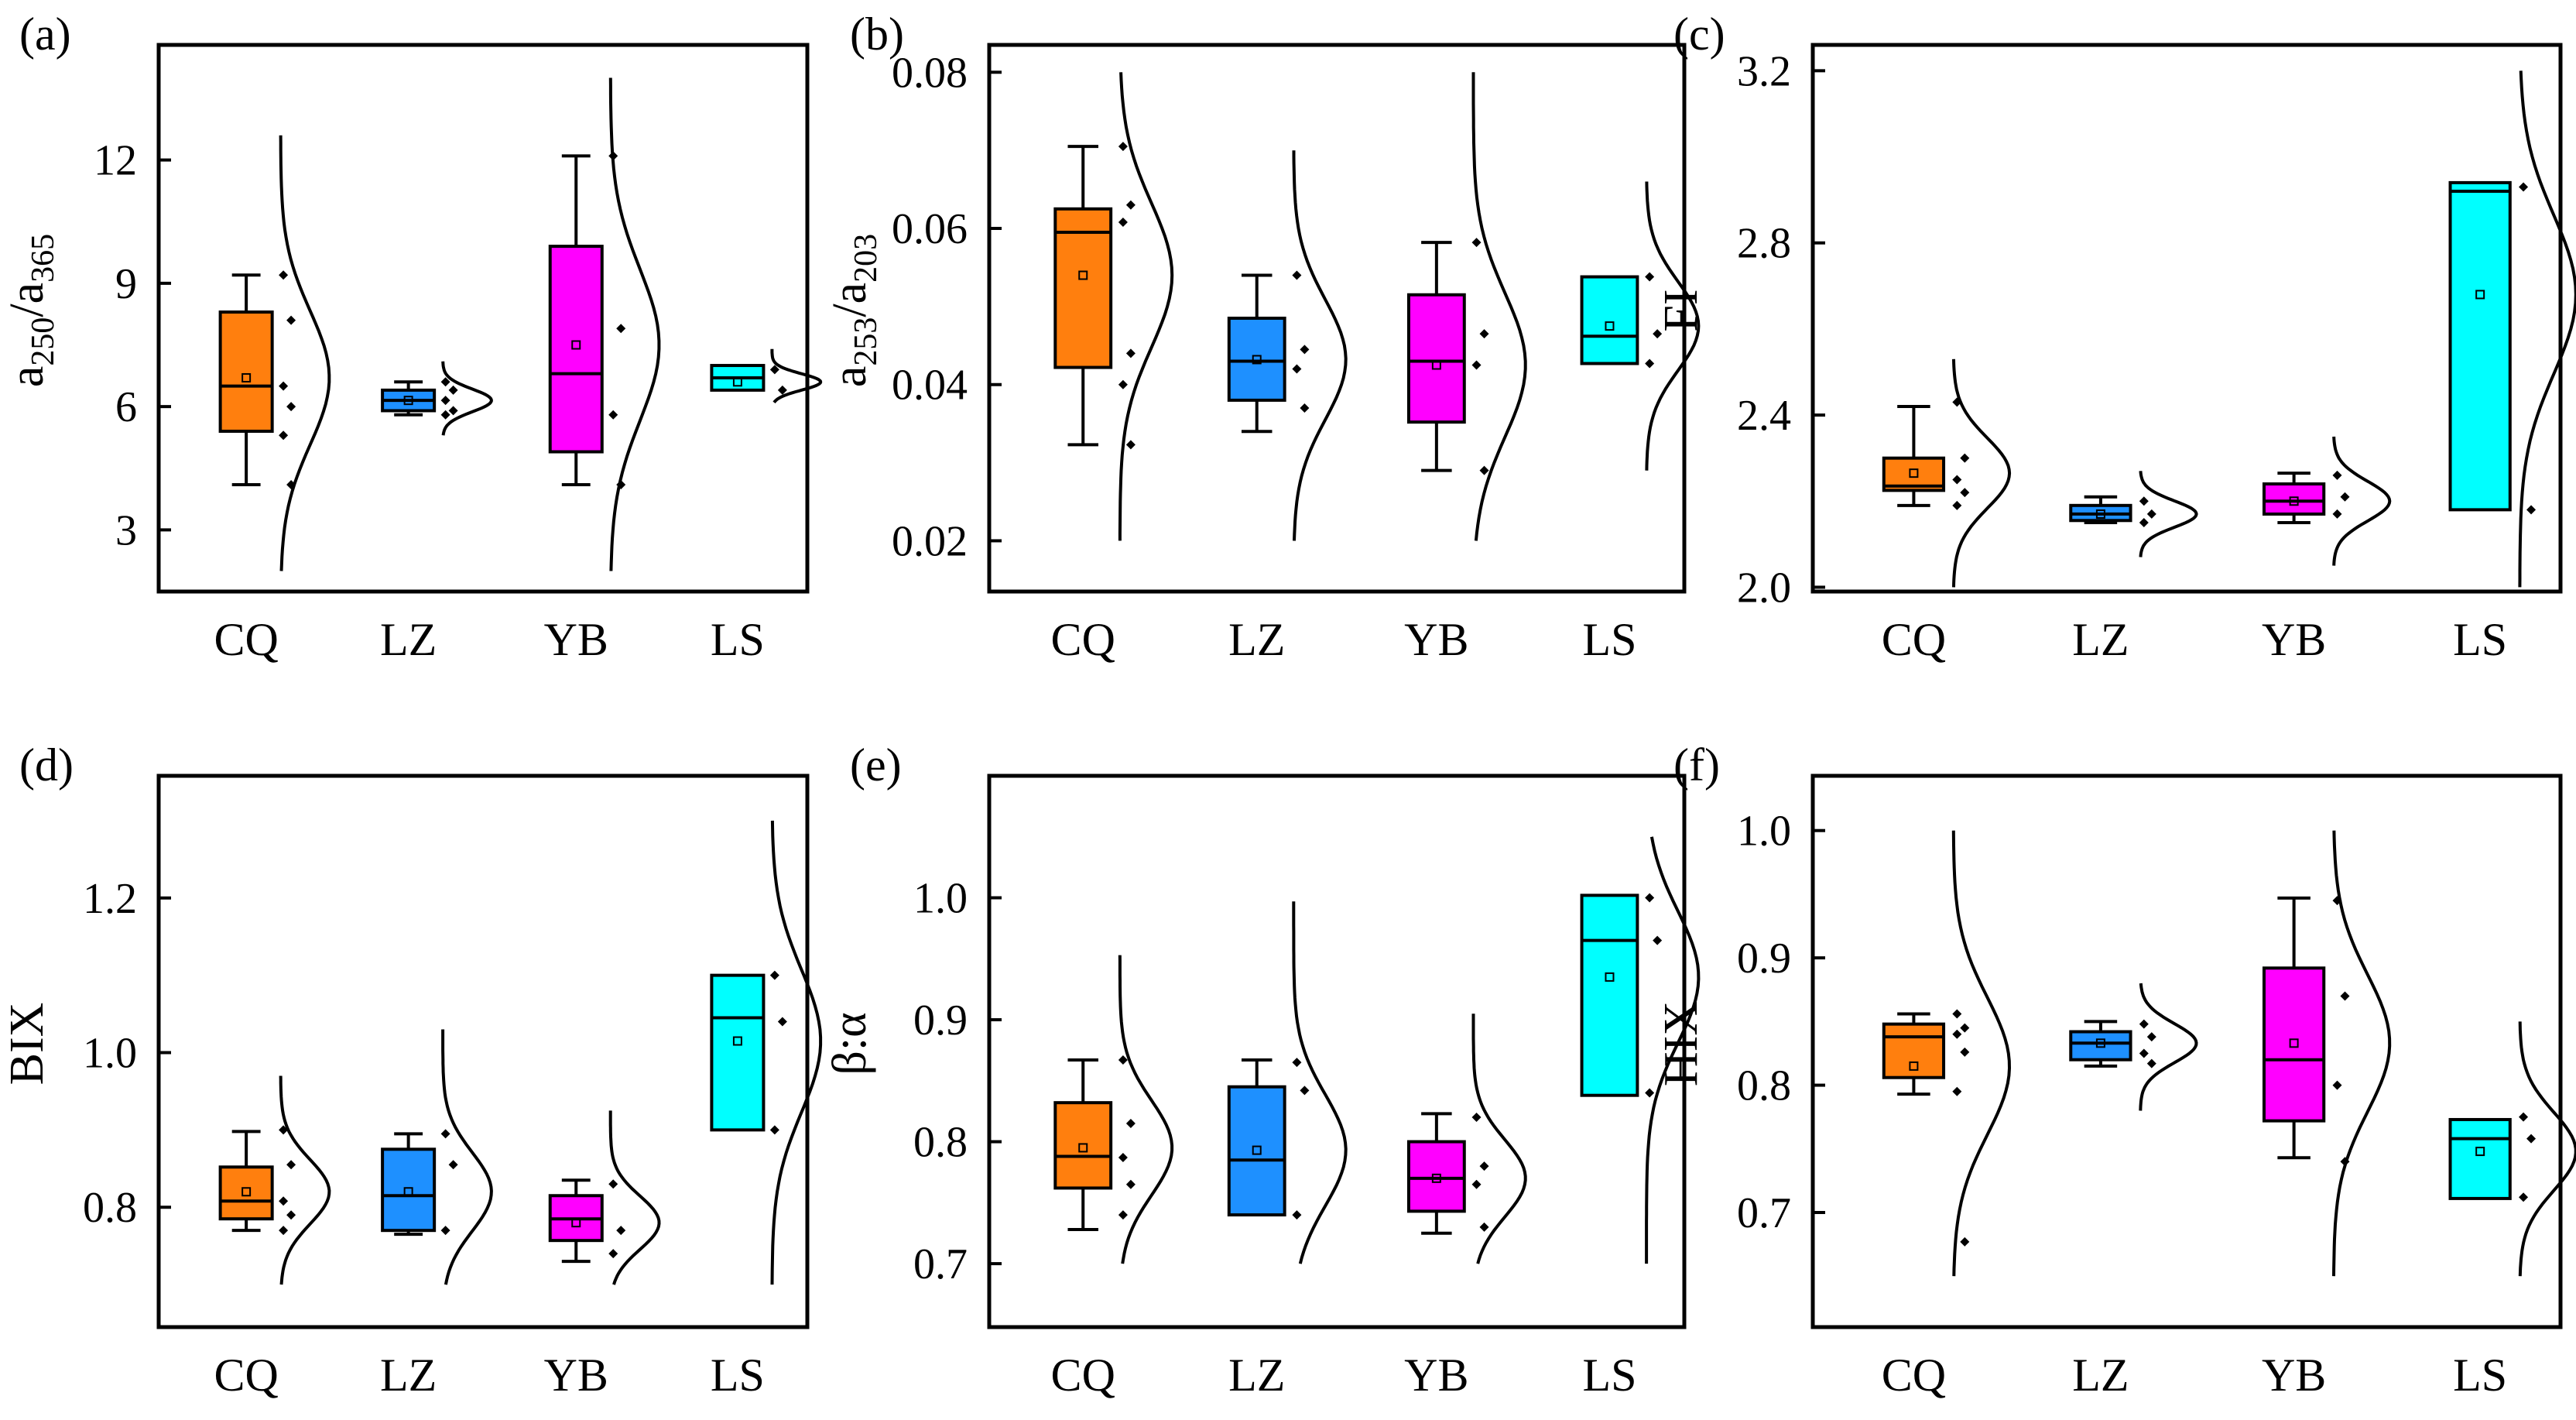 This screenshot has width=2576, height=1420. I want to click on y-tick-label: 1.0, so click(941, 899).